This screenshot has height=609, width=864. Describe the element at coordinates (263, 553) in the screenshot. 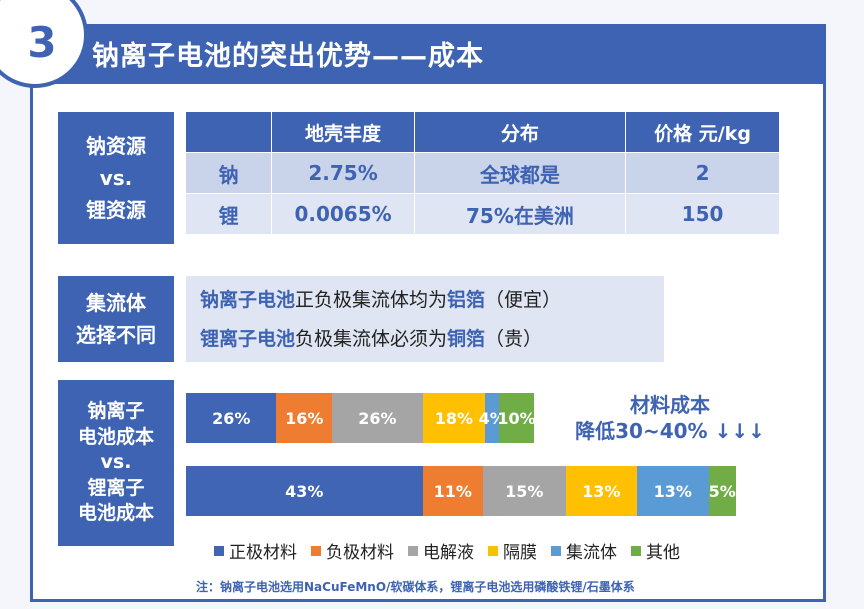

I see `legend-label: 正极材料` at that location.